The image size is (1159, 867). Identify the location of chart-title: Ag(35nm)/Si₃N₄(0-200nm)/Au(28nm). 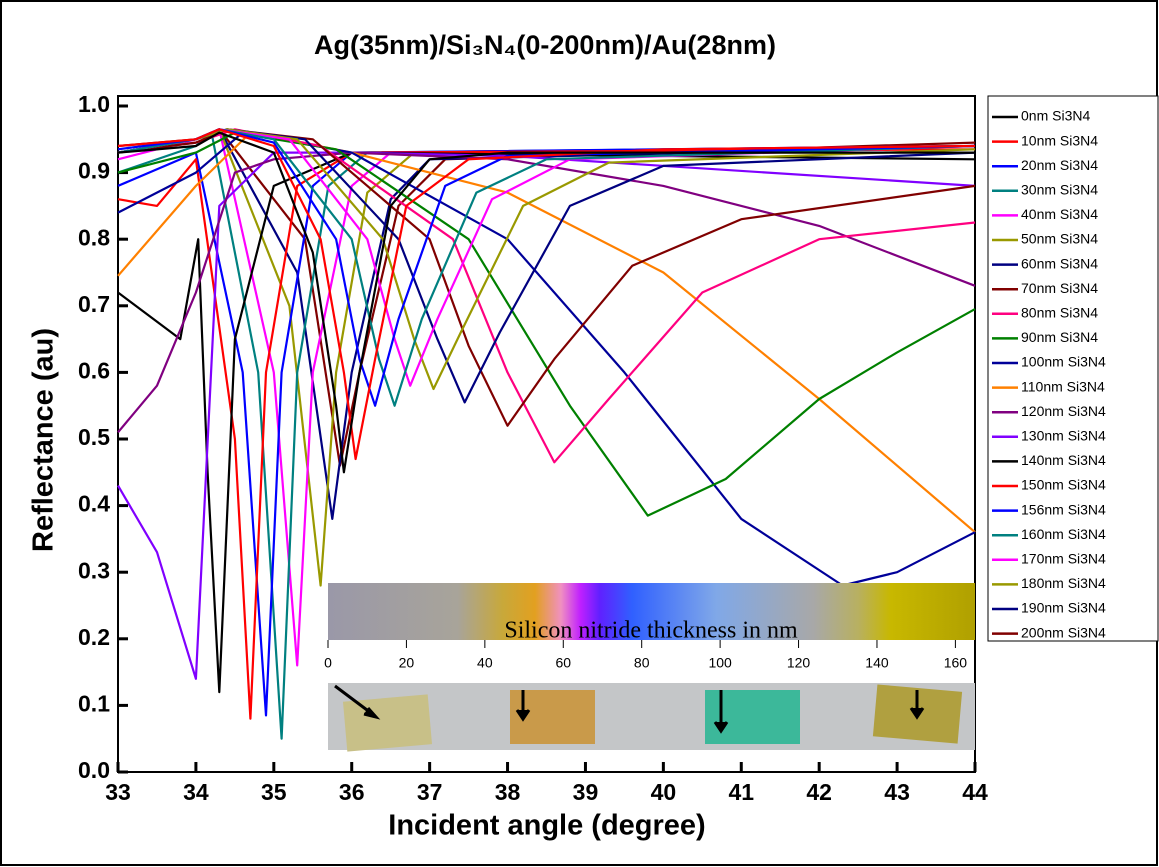
(545, 45).